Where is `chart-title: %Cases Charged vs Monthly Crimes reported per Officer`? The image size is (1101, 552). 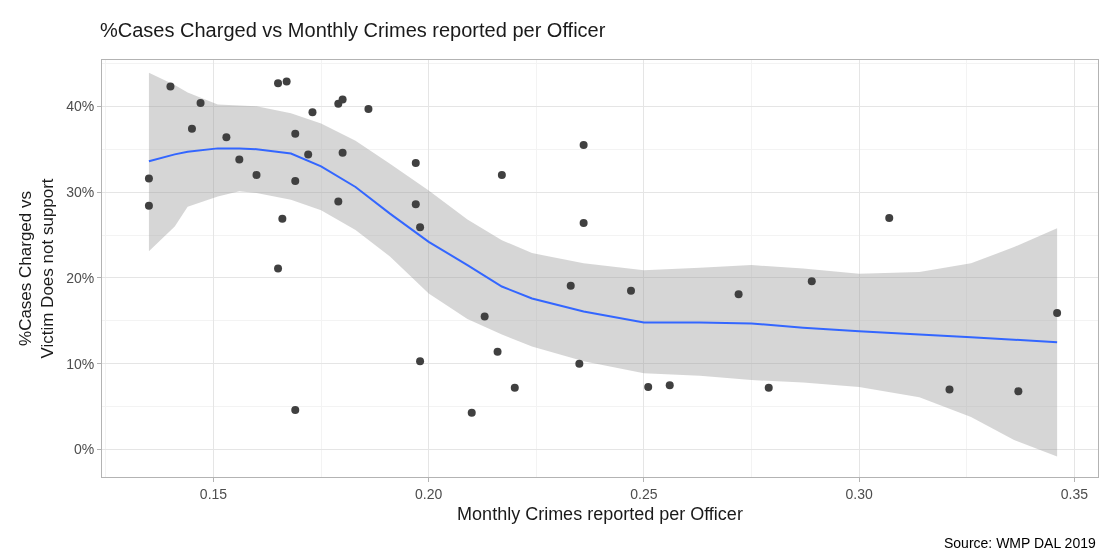
chart-title: %Cases Charged vs Monthly Crimes reported per Officer is located at coordinates (353, 30).